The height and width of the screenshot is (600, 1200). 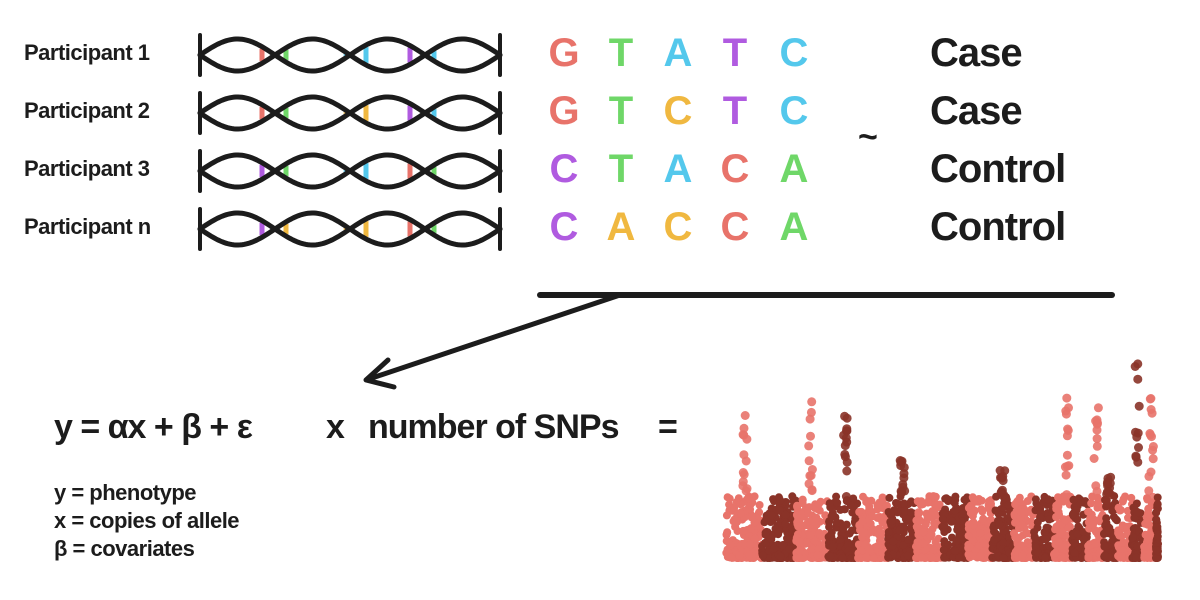 I want to click on arrow-shaft, so click(x=496, y=336).